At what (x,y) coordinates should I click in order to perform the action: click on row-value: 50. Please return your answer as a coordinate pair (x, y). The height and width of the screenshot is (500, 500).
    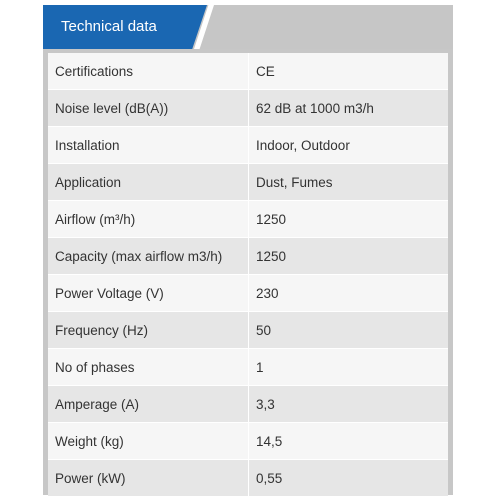
    Looking at the image, I should click on (264, 330).